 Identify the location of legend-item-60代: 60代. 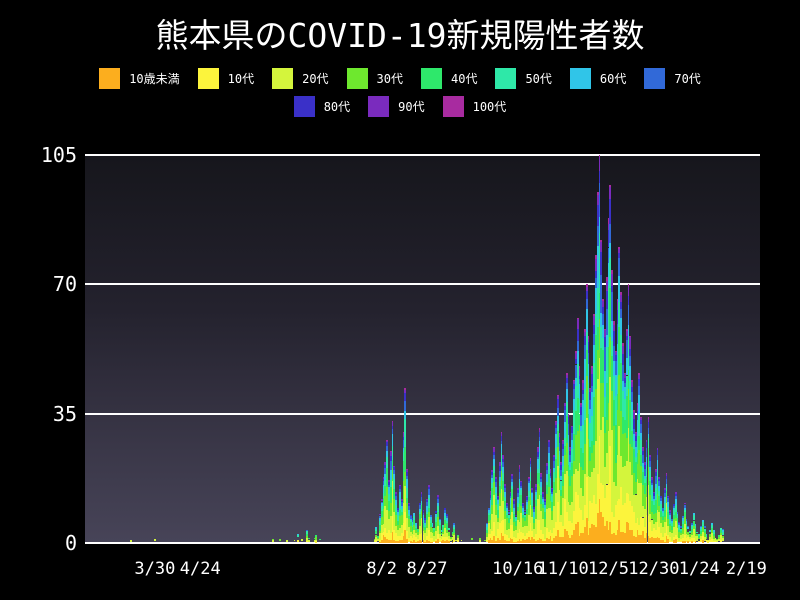
(597, 78).